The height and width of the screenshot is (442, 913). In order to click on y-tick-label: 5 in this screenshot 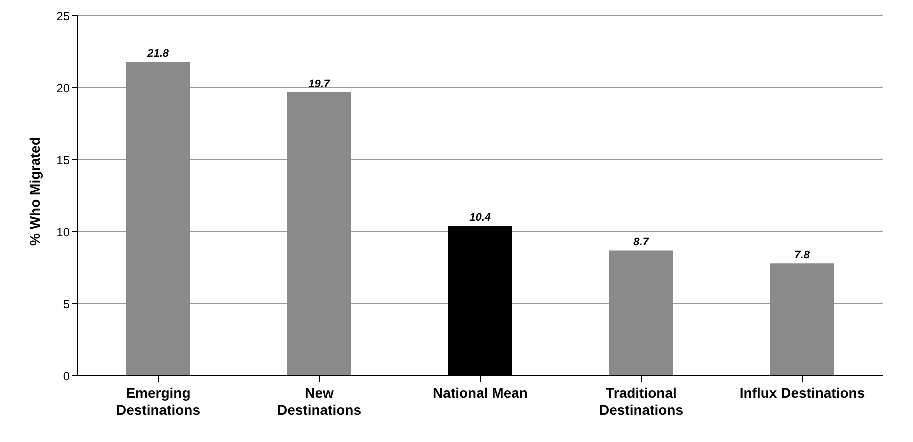, I will do `click(66, 304)`.